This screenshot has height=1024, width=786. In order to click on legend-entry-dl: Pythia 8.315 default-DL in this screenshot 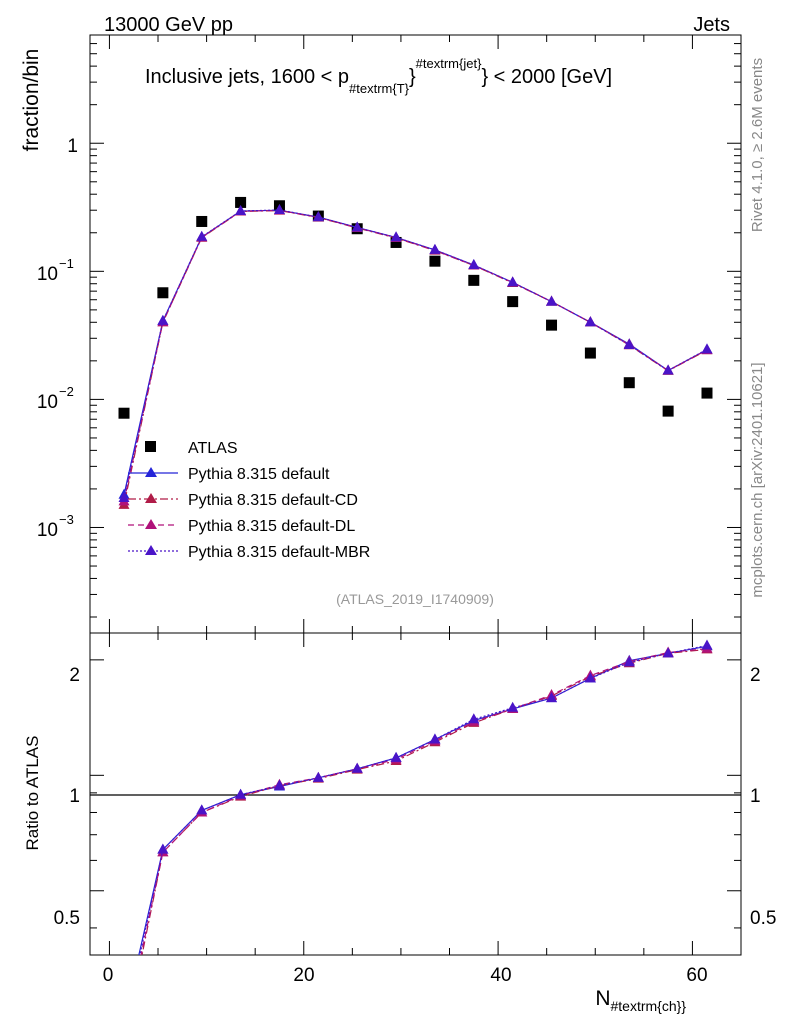, I will do `click(241, 526)`.